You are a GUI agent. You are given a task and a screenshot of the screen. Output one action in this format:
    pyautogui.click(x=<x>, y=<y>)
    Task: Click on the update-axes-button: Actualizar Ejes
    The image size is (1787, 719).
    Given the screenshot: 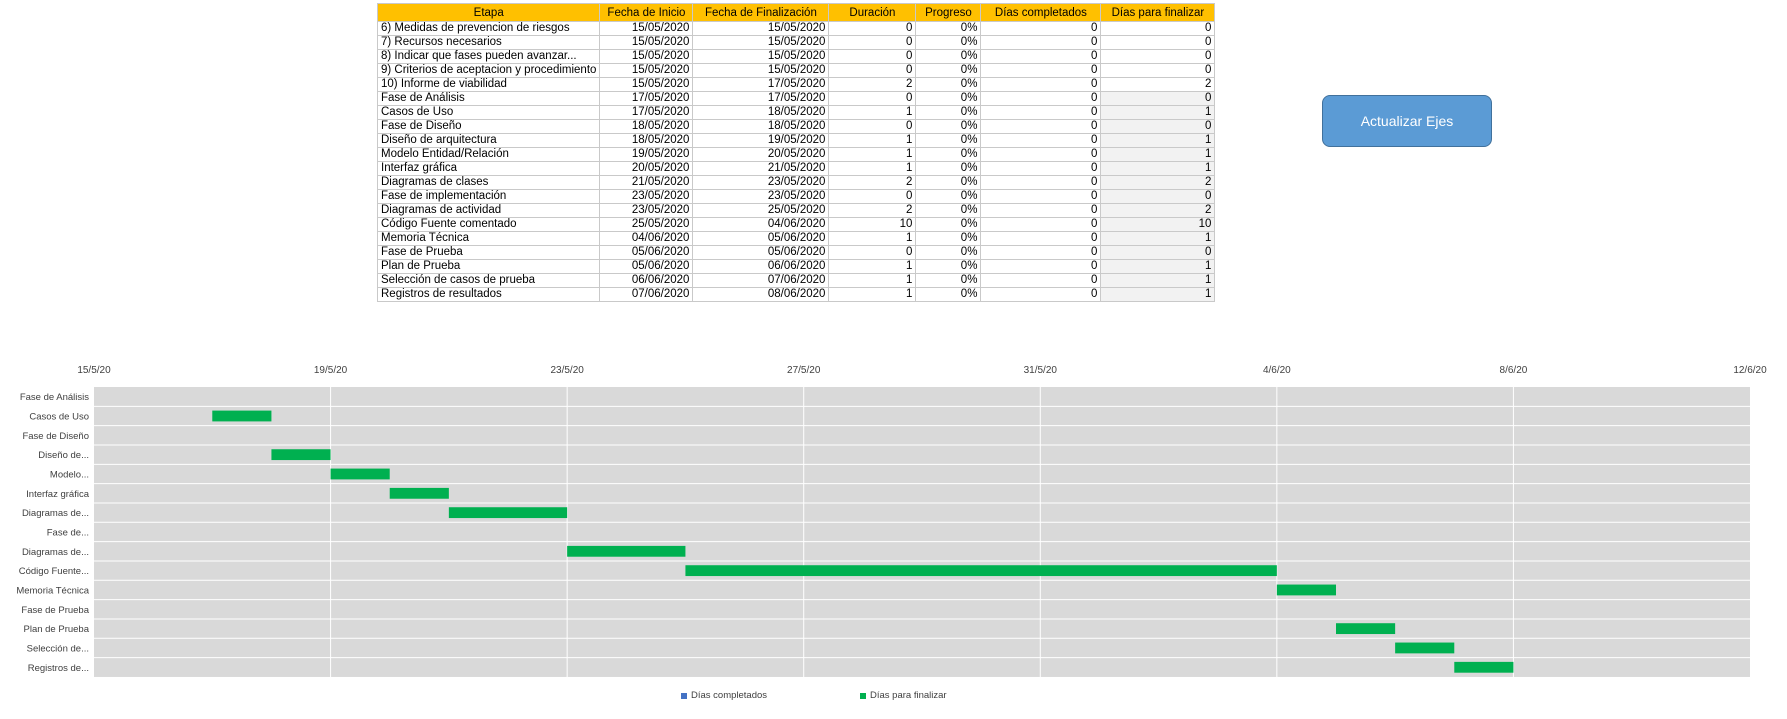 What is the action you would take?
    pyautogui.click(x=1407, y=121)
    